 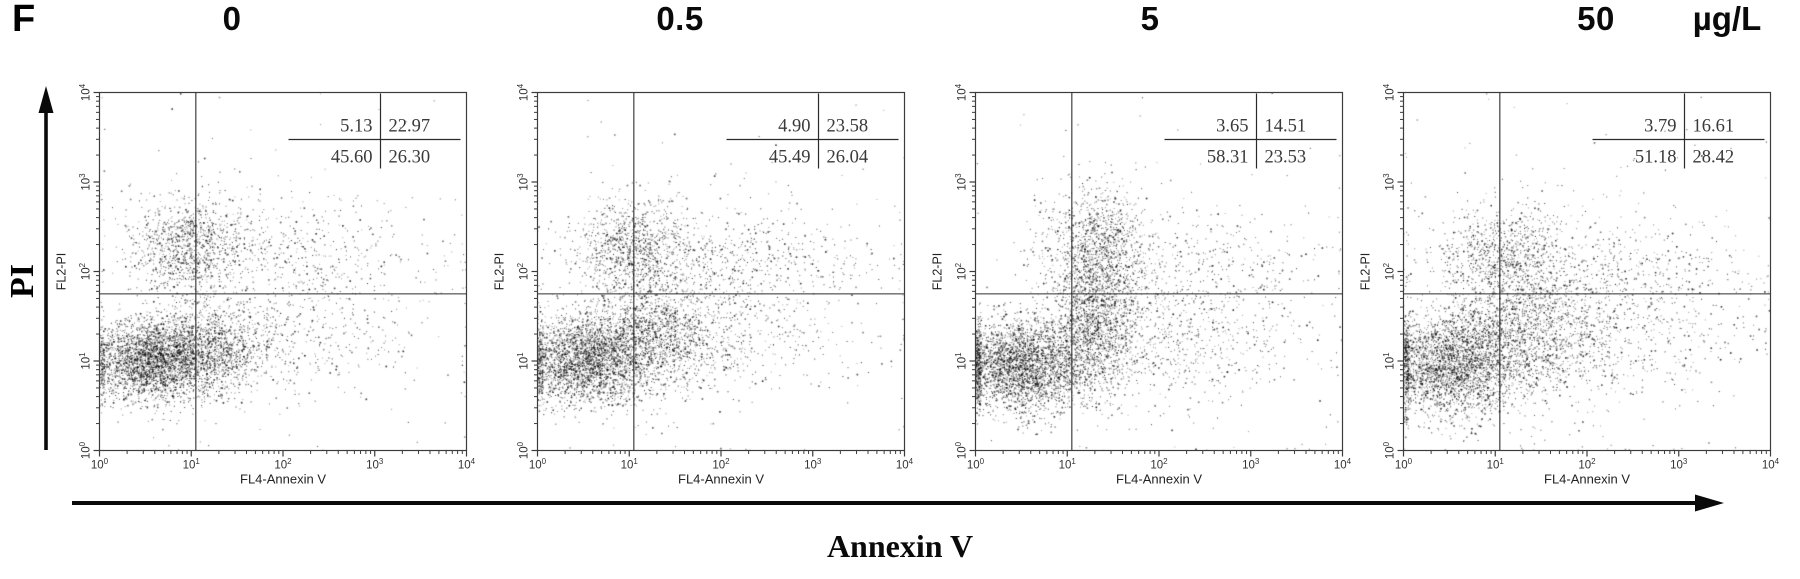 What do you see at coordinates (848, 127) in the screenshot?
I see `quadrant-stat-upper-right: 23.58` at bounding box center [848, 127].